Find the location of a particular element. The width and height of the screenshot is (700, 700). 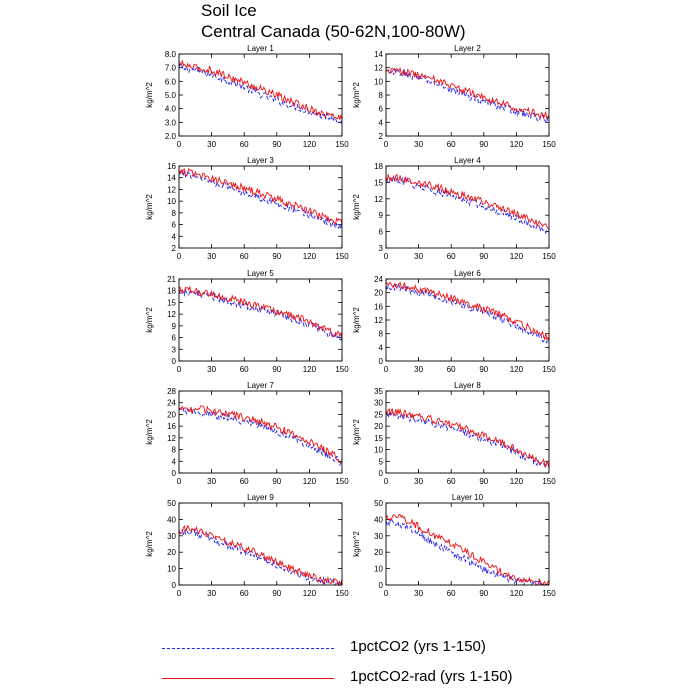

panel-layer-10: Layer 10 kg/m^2 0 10 20 30 40 50 0 30 60 90 120 150 is located at coordinates (454, 545).